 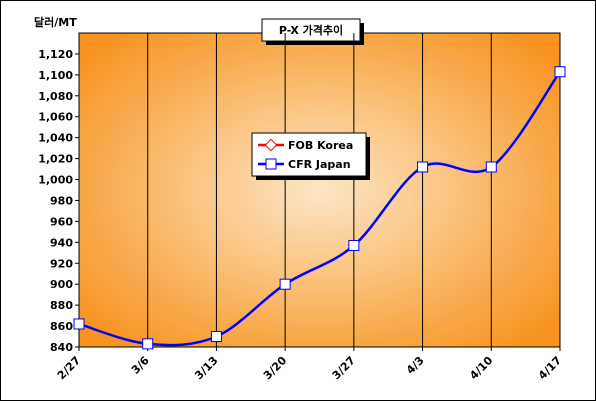 What do you see at coordinates (55, 96) in the screenshot?
I see `y-tick-label: 1,080` at bounding box center [55, 96].